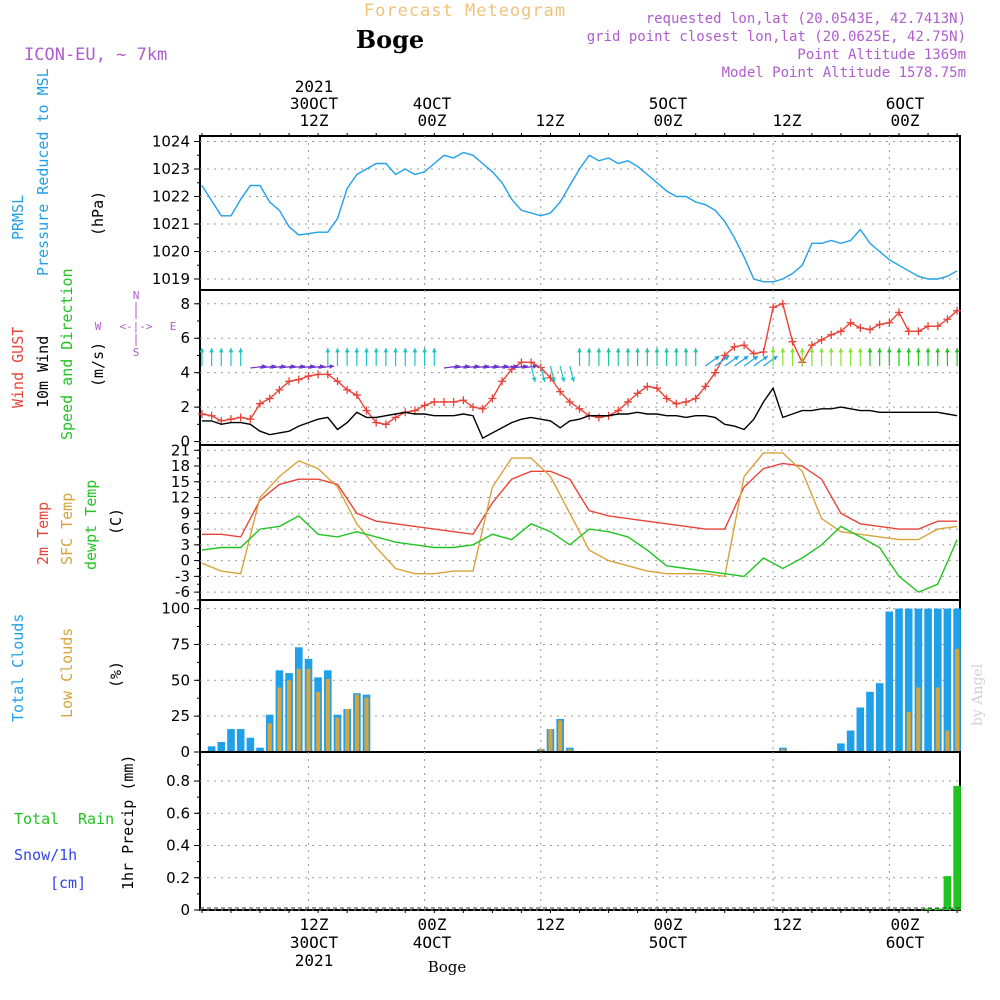 The width and height of the screenshot is (1000, 1000). I want to click on location-title: Boge, so click(390, 39).